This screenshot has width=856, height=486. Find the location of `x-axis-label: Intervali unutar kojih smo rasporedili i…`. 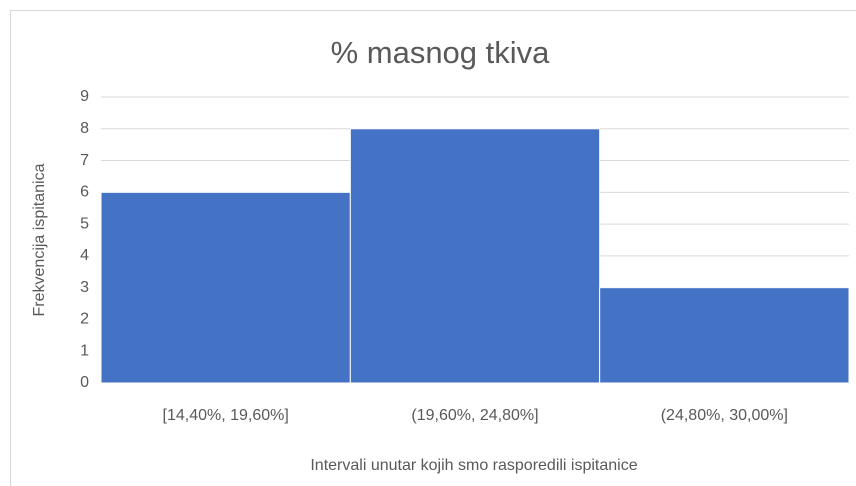

x-axis-label: Intervali unutar kojih smo rasporedili i… is located at coordinates (473, 465).